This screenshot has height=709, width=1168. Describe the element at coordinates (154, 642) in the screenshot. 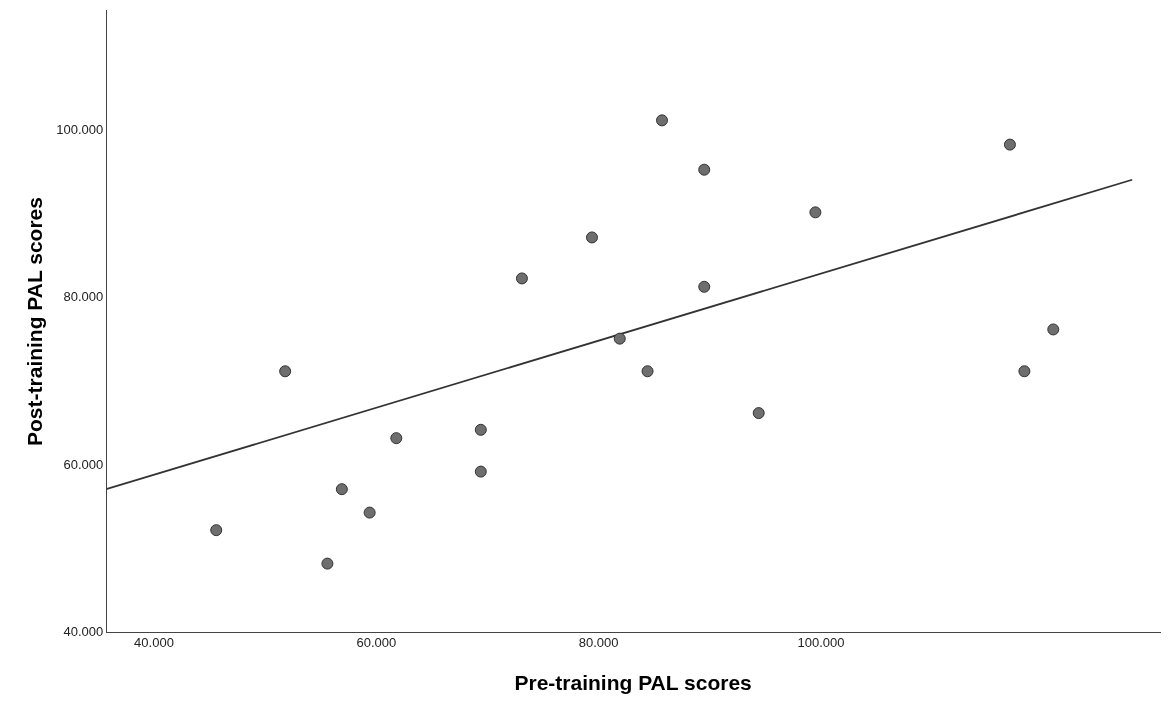

I see `x-tick-label: 40.000` at that location.